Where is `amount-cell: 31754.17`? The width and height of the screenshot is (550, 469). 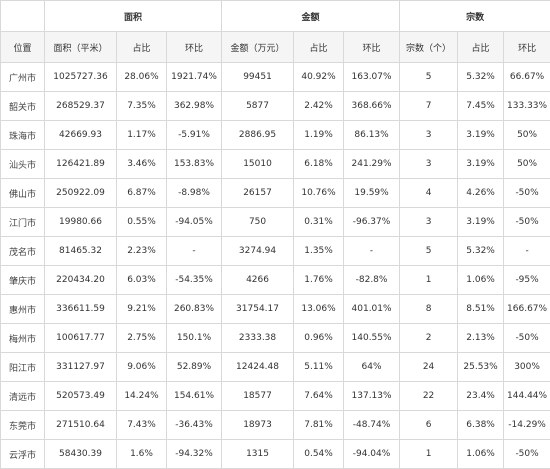 amount-cell: 31754.17 is located at coordinates (258, 309).